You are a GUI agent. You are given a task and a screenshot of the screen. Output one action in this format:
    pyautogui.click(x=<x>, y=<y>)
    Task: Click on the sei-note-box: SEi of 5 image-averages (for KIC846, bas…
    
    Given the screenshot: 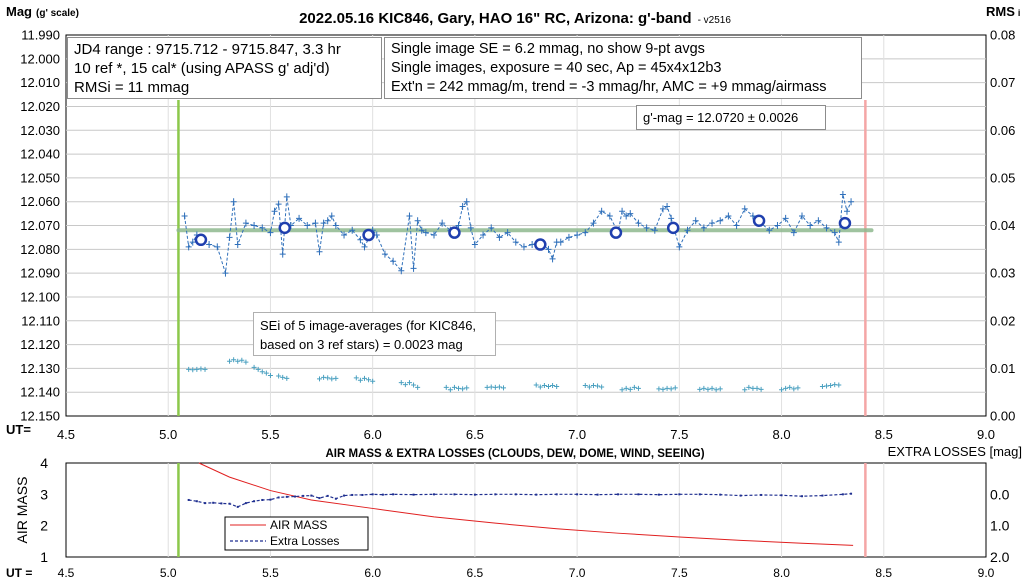 What is the action you would take?
    pyautogui.click(x=374, y=334)
    